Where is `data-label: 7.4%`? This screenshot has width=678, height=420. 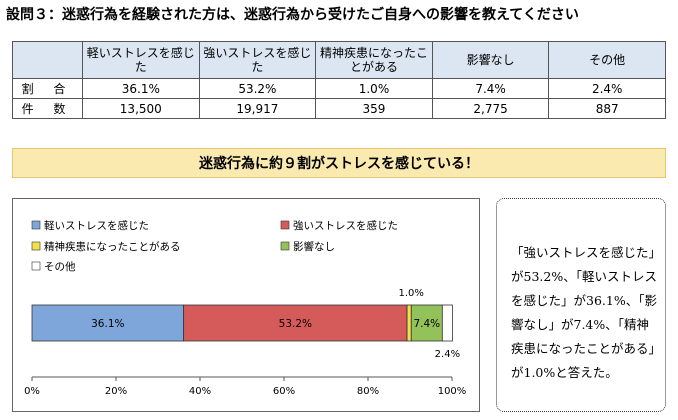 data-label: 7.4% is located at coordinates (426, 324).